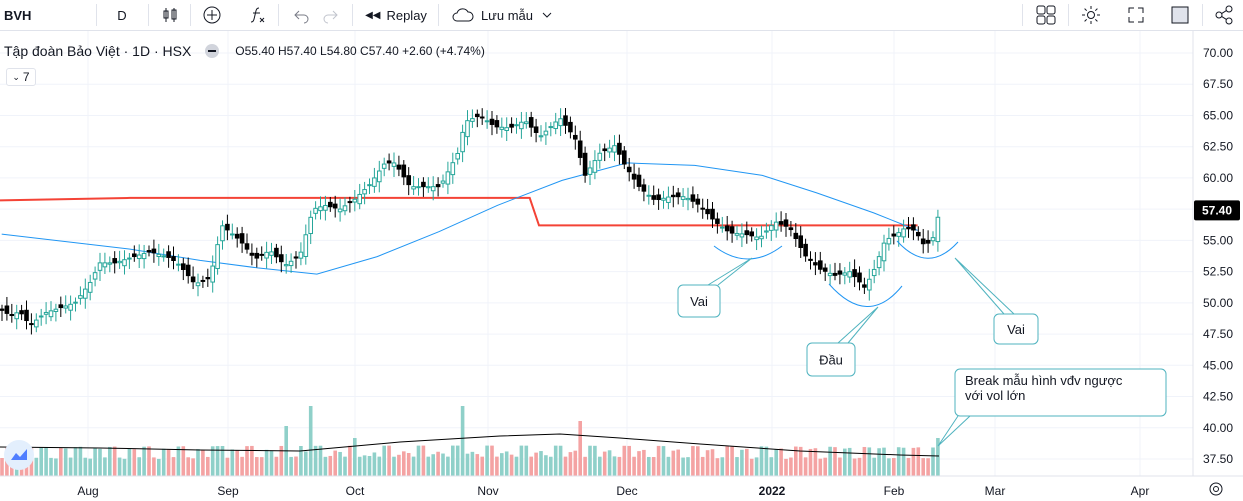 The height and width of the screenshot is (501, 1243). What do you see at coordinates (18, 15) in the screenshot?
I see `symbol-search-button: BVH` at bounding box center [18, 15].